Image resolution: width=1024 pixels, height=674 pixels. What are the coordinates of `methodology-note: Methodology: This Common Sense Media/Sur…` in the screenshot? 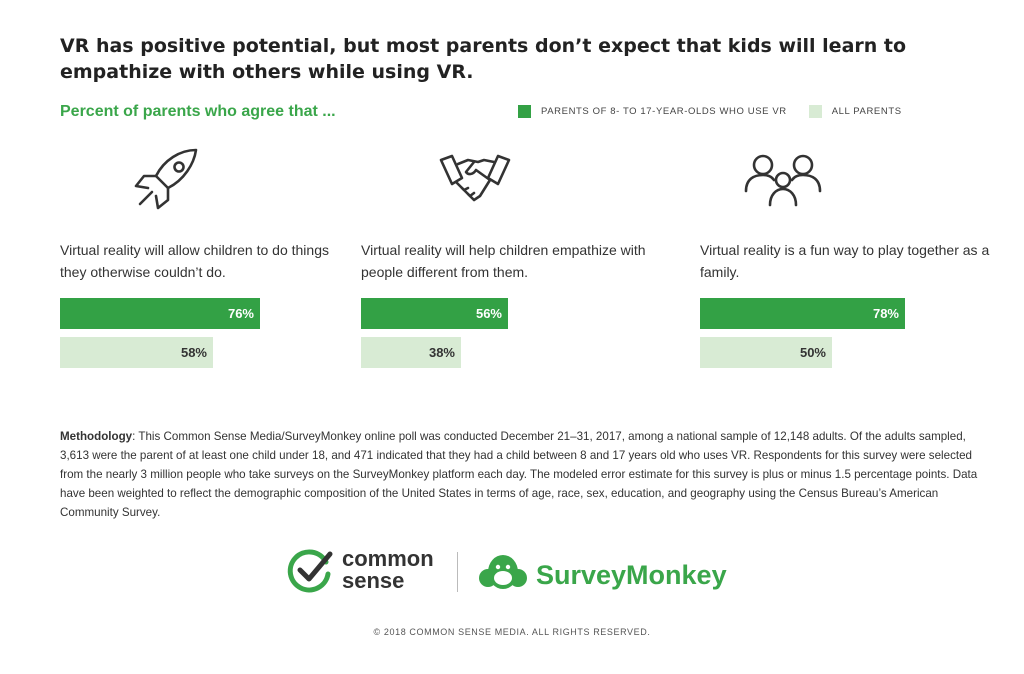 It's located at (520, 474).